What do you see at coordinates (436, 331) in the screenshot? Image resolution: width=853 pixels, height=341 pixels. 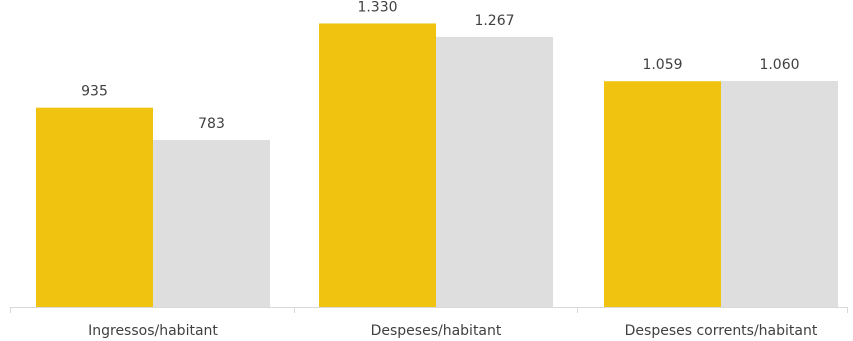 I see `x-tick-label-1: Despeses/habitant` at bounding box center [436, 331].